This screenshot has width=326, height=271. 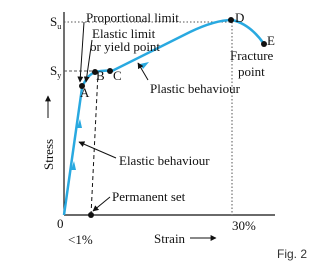 I want to click on point-label: B, so click(x=100, y=75).